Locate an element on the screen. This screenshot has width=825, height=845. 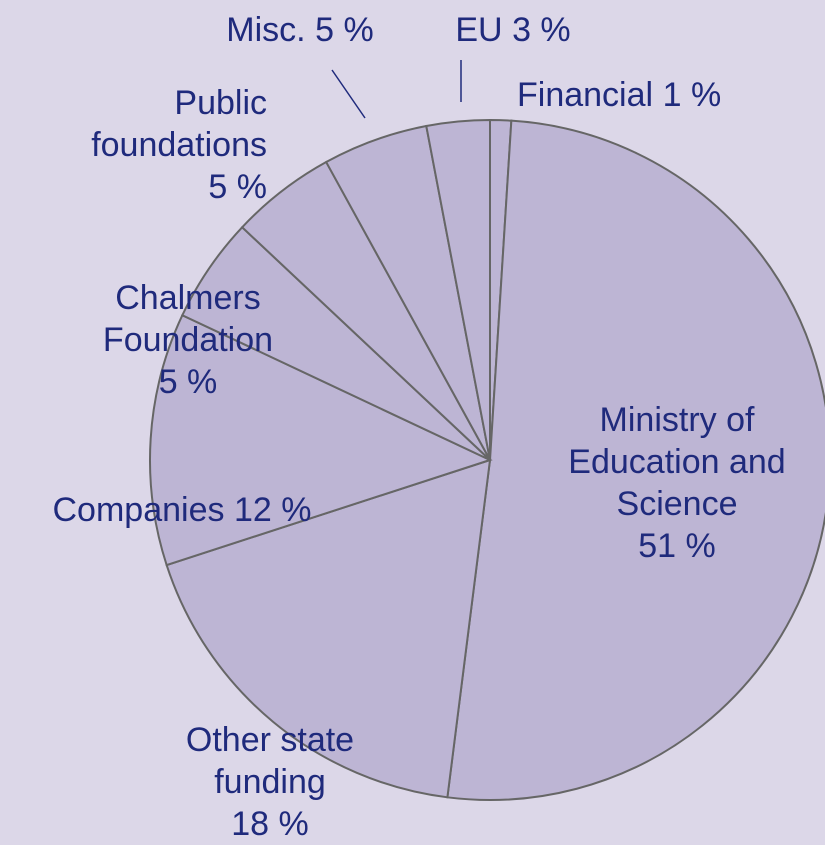
value-label: 51 % is located at coordinates (677, 546).